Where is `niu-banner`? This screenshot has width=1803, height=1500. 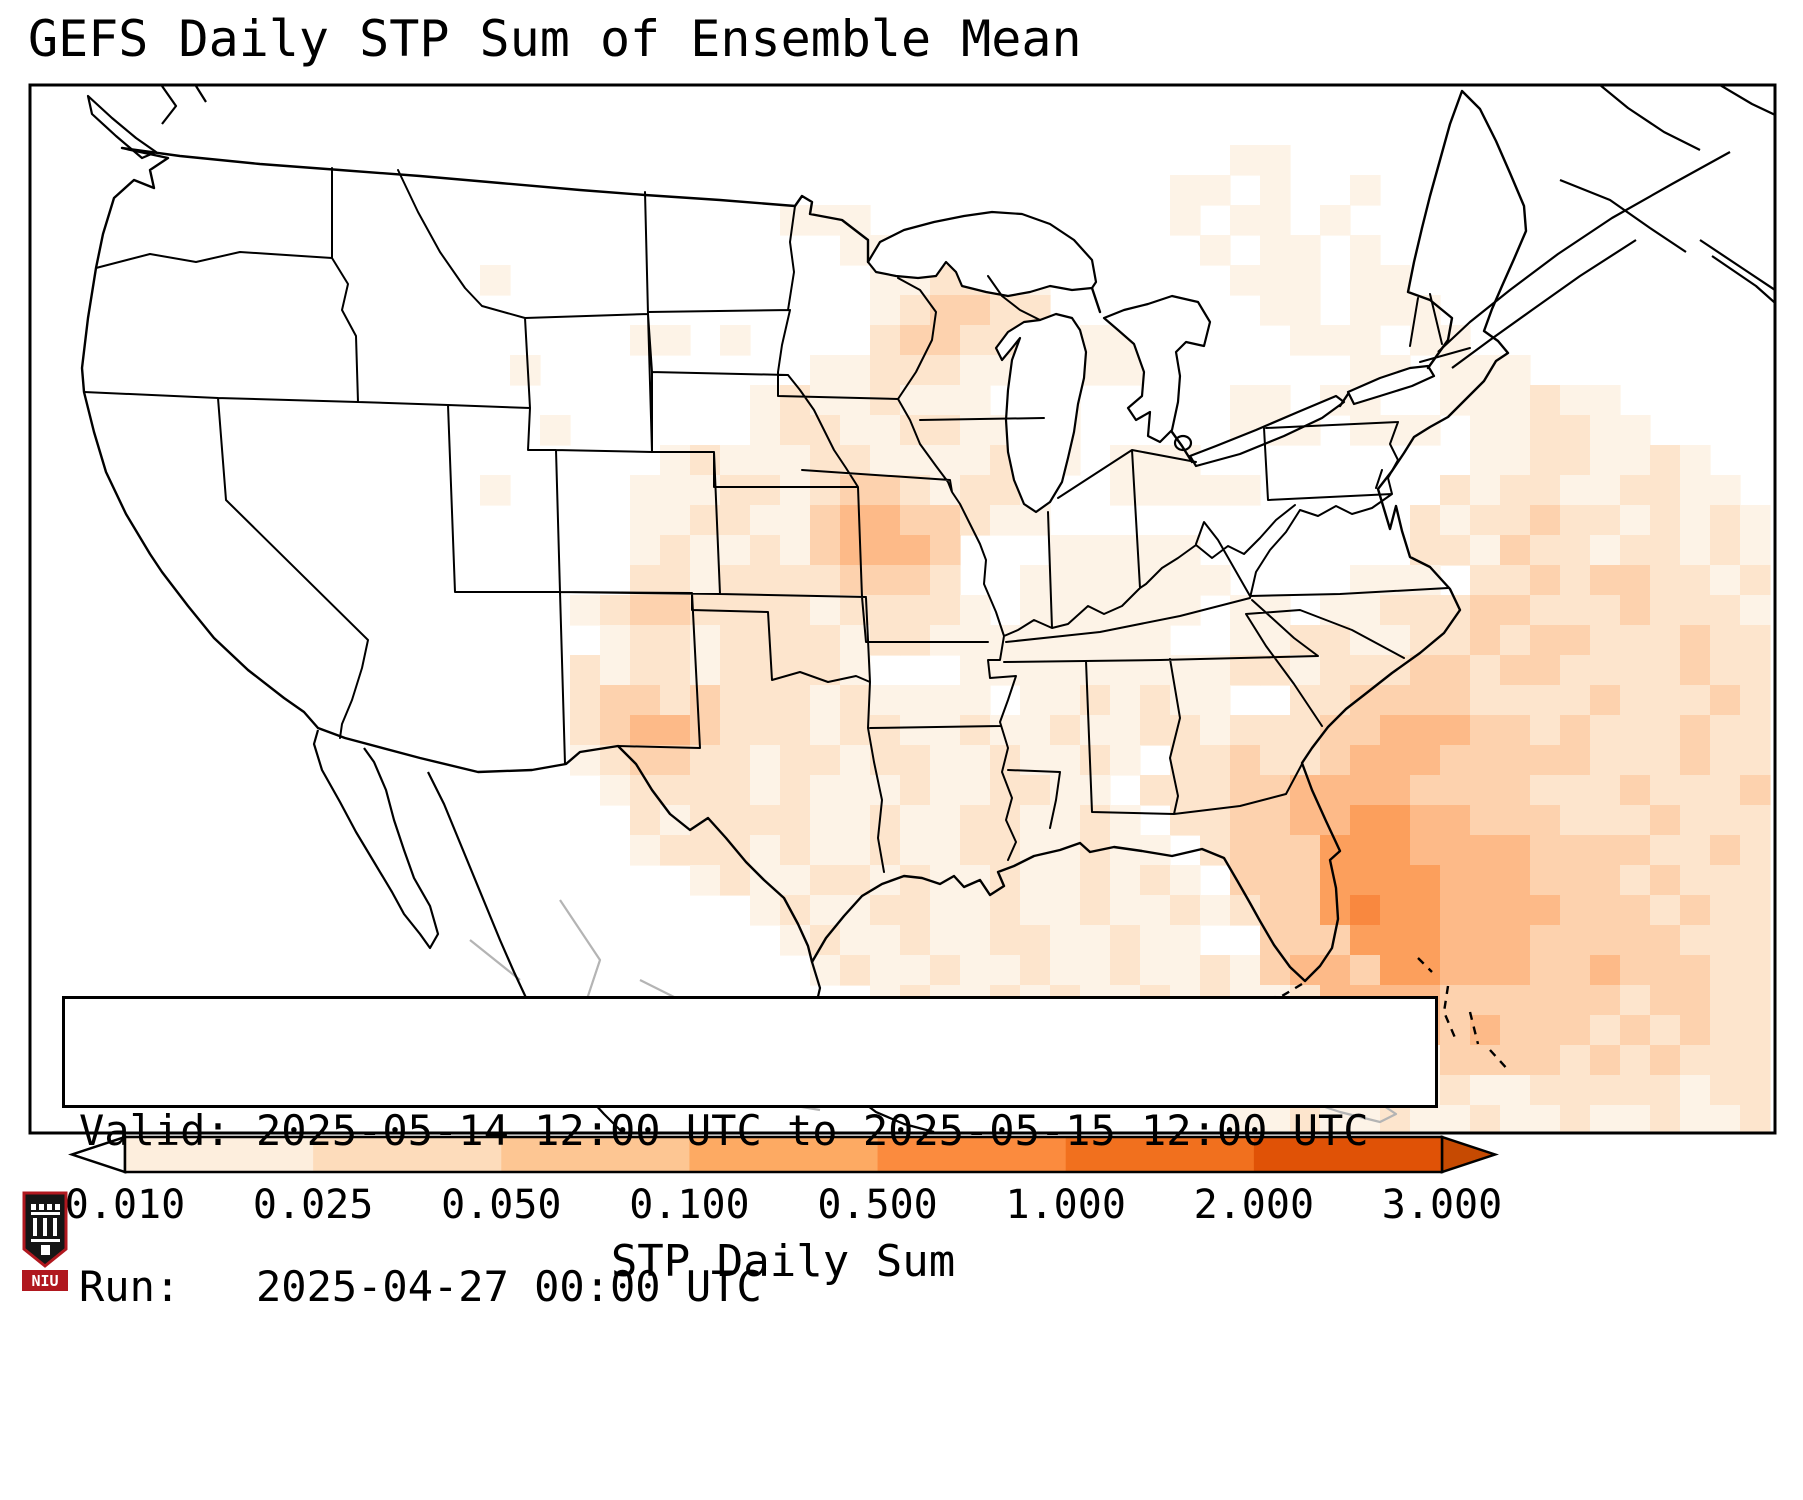 niu-banner is located at coordinates (45, 1280).